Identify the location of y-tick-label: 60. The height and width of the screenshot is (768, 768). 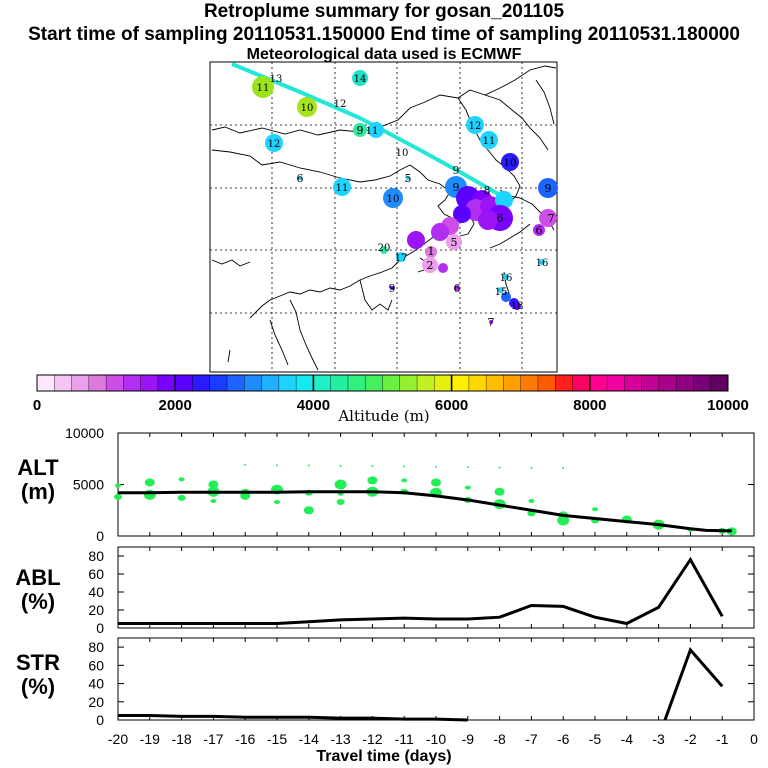
(96, 665).